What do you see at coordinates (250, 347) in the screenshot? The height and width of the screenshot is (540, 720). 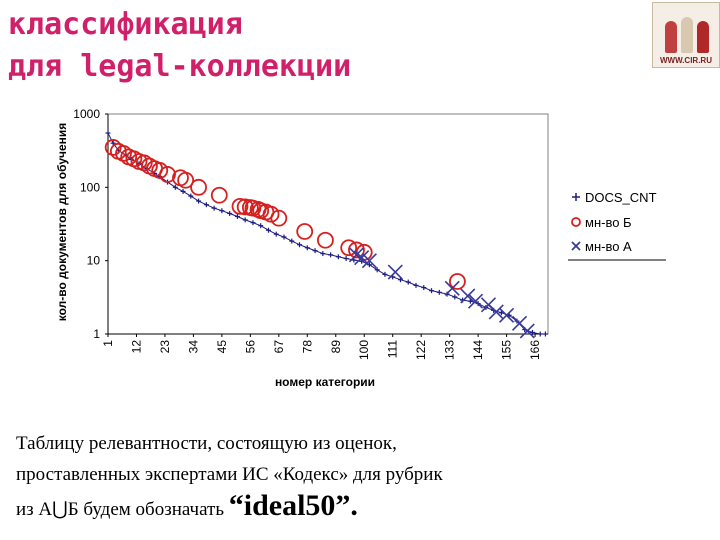 I see `x-tick-label: 56` at bounding box center [250, 347].